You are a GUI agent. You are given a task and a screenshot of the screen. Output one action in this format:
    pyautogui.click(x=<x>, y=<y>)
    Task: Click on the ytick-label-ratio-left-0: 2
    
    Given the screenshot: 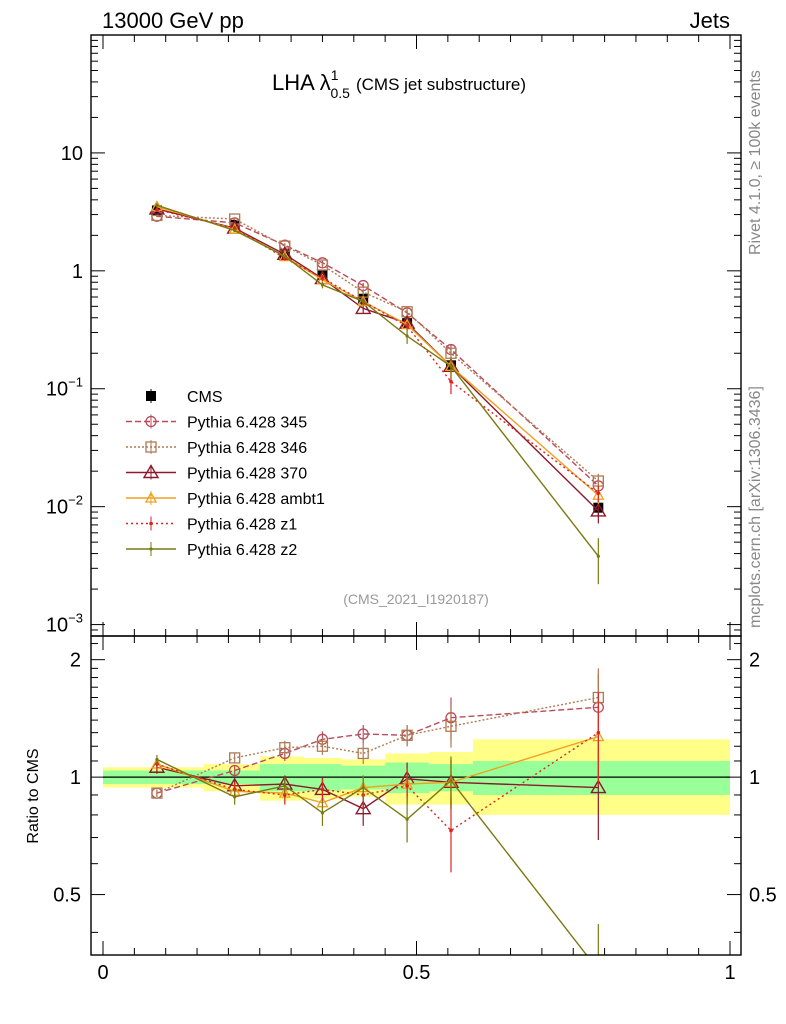 What is the action you would take?
    pyautogui.click(x=75, y=661)
    